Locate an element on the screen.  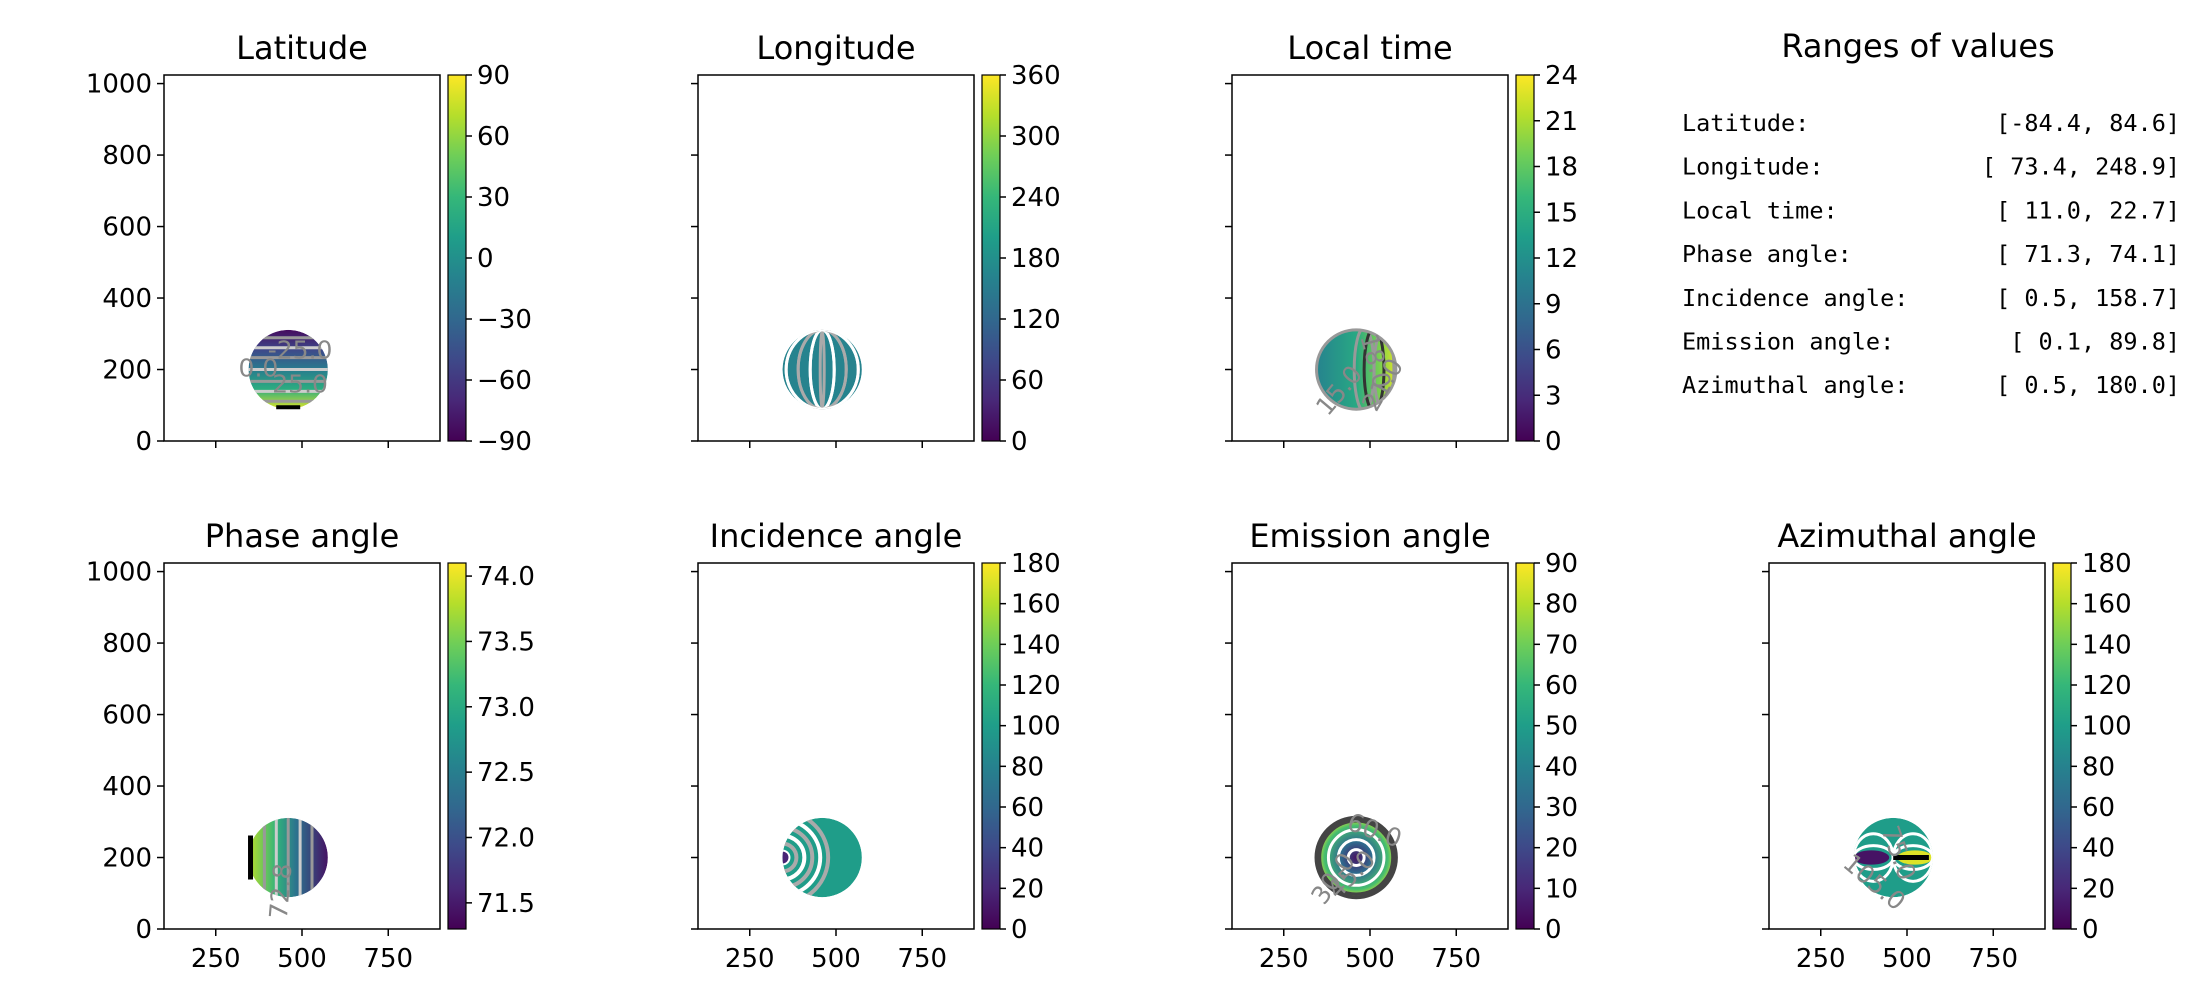
colorbar-tick-label: 30 is located at coordinates (493, 198).